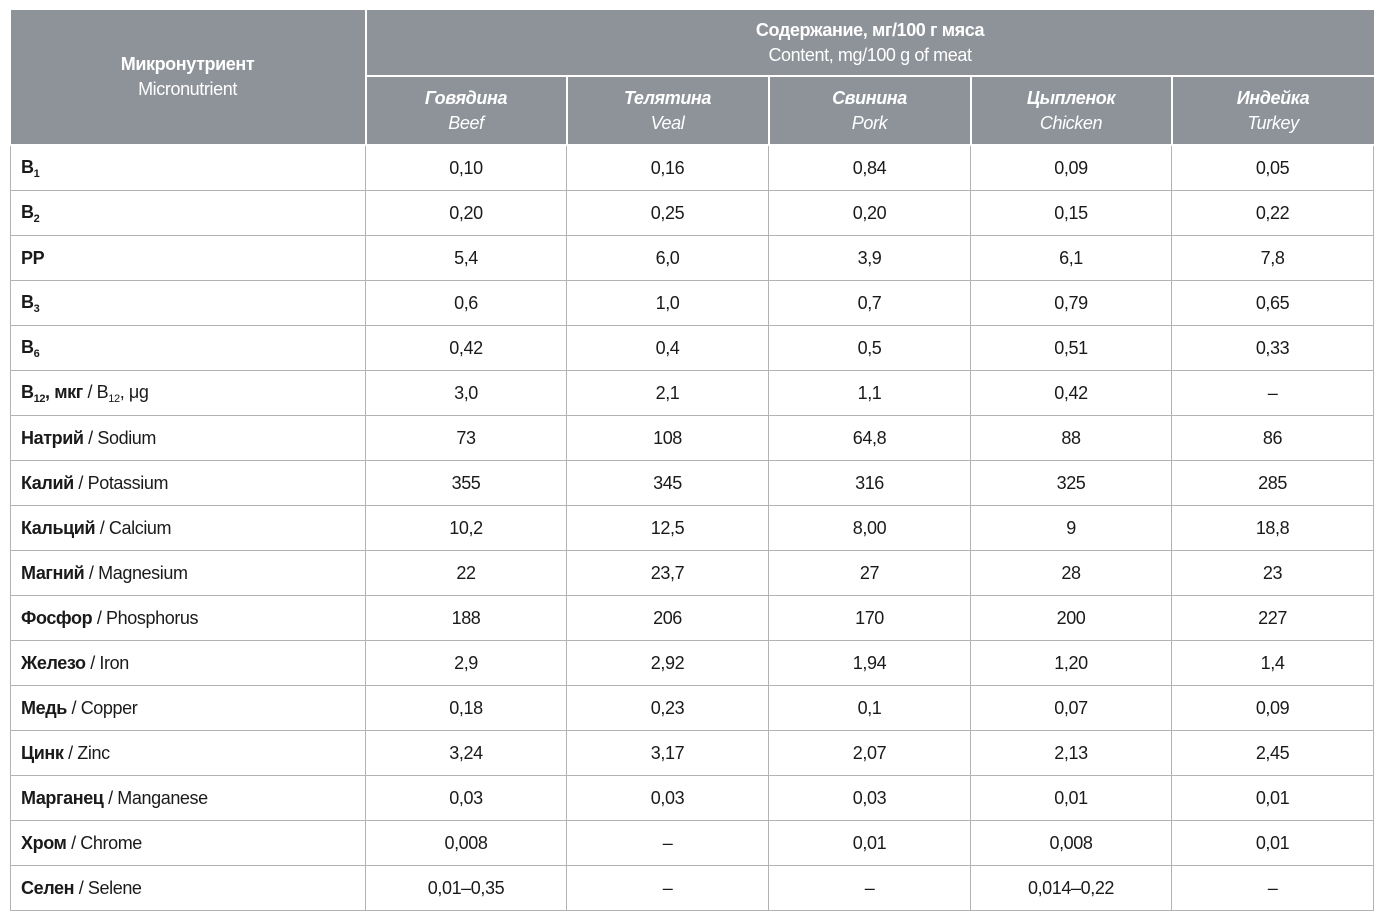 This screenshot has height=913, width=1380. Describe the element at coordinates (667, 573) in the screenshot. I see `value-cell: 23,7` at that location.